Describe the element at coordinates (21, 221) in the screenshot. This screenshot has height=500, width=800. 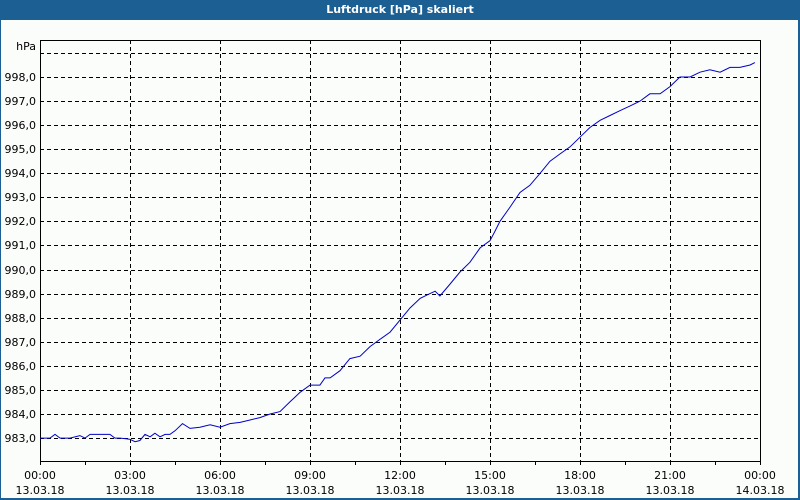
I see `y-tick-label: 992,0` at that location.